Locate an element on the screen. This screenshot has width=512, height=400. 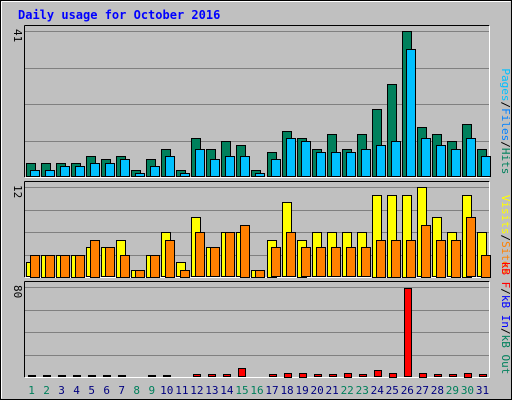
day-label: 18 is located at coordinates (286, 390).